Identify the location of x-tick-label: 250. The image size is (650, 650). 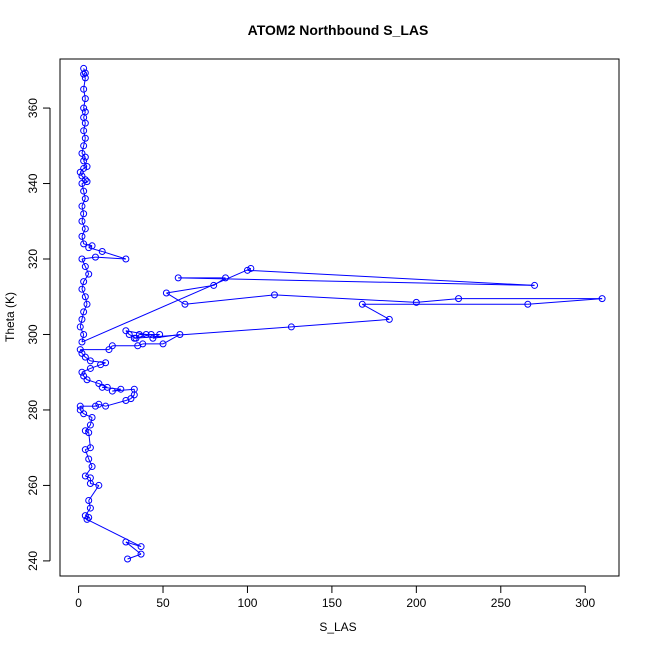
(501, 603).